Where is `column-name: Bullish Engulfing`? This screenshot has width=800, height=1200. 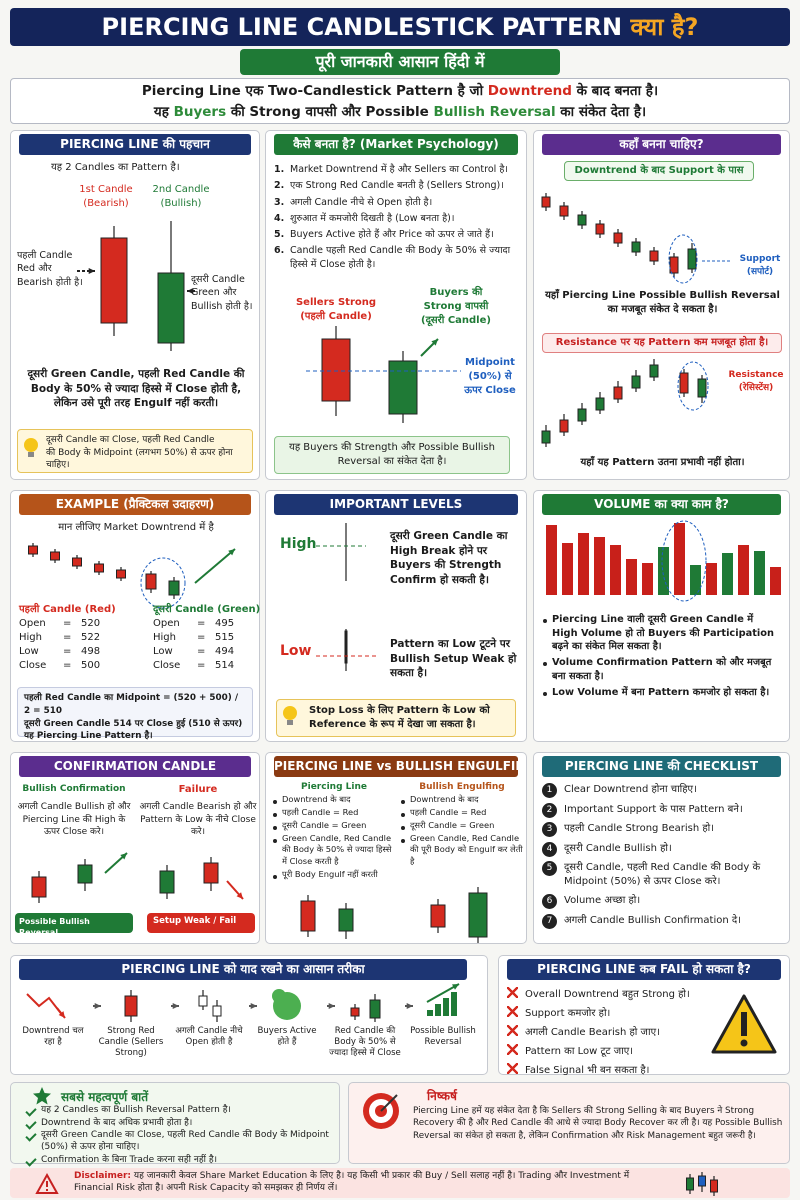
column-name: Bullish Engulfing is located at coordinates (462, 787).